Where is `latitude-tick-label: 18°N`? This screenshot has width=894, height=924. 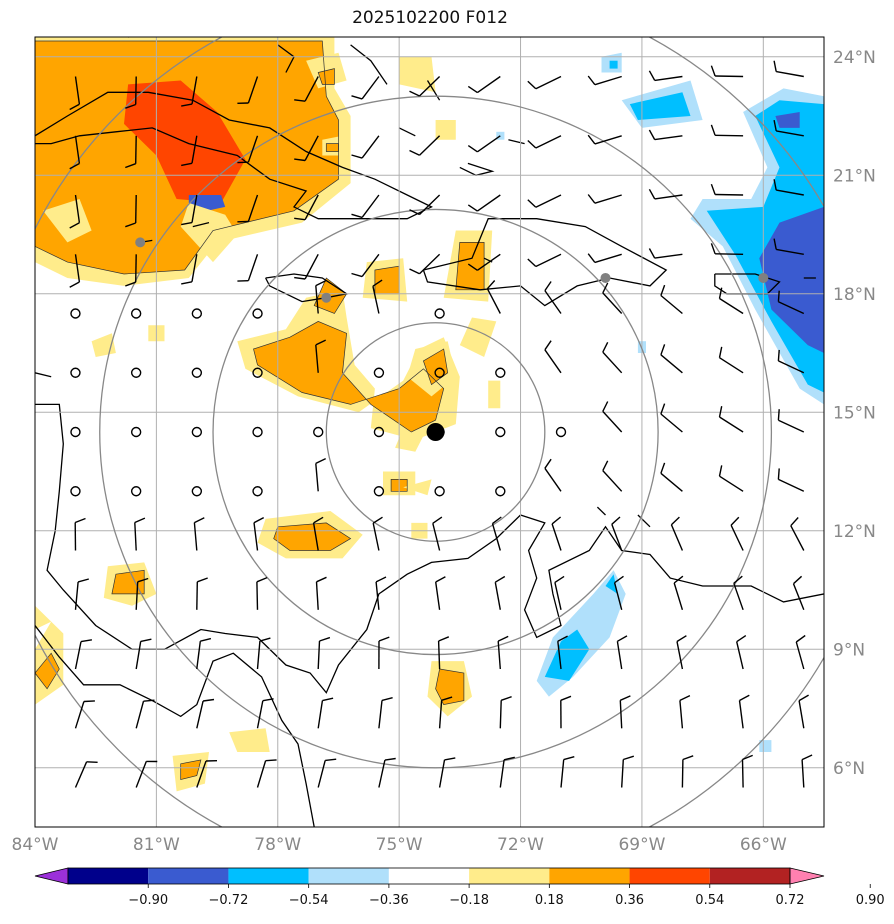 latitude-tick-label: 18°N is located at coordinates (854, 295).